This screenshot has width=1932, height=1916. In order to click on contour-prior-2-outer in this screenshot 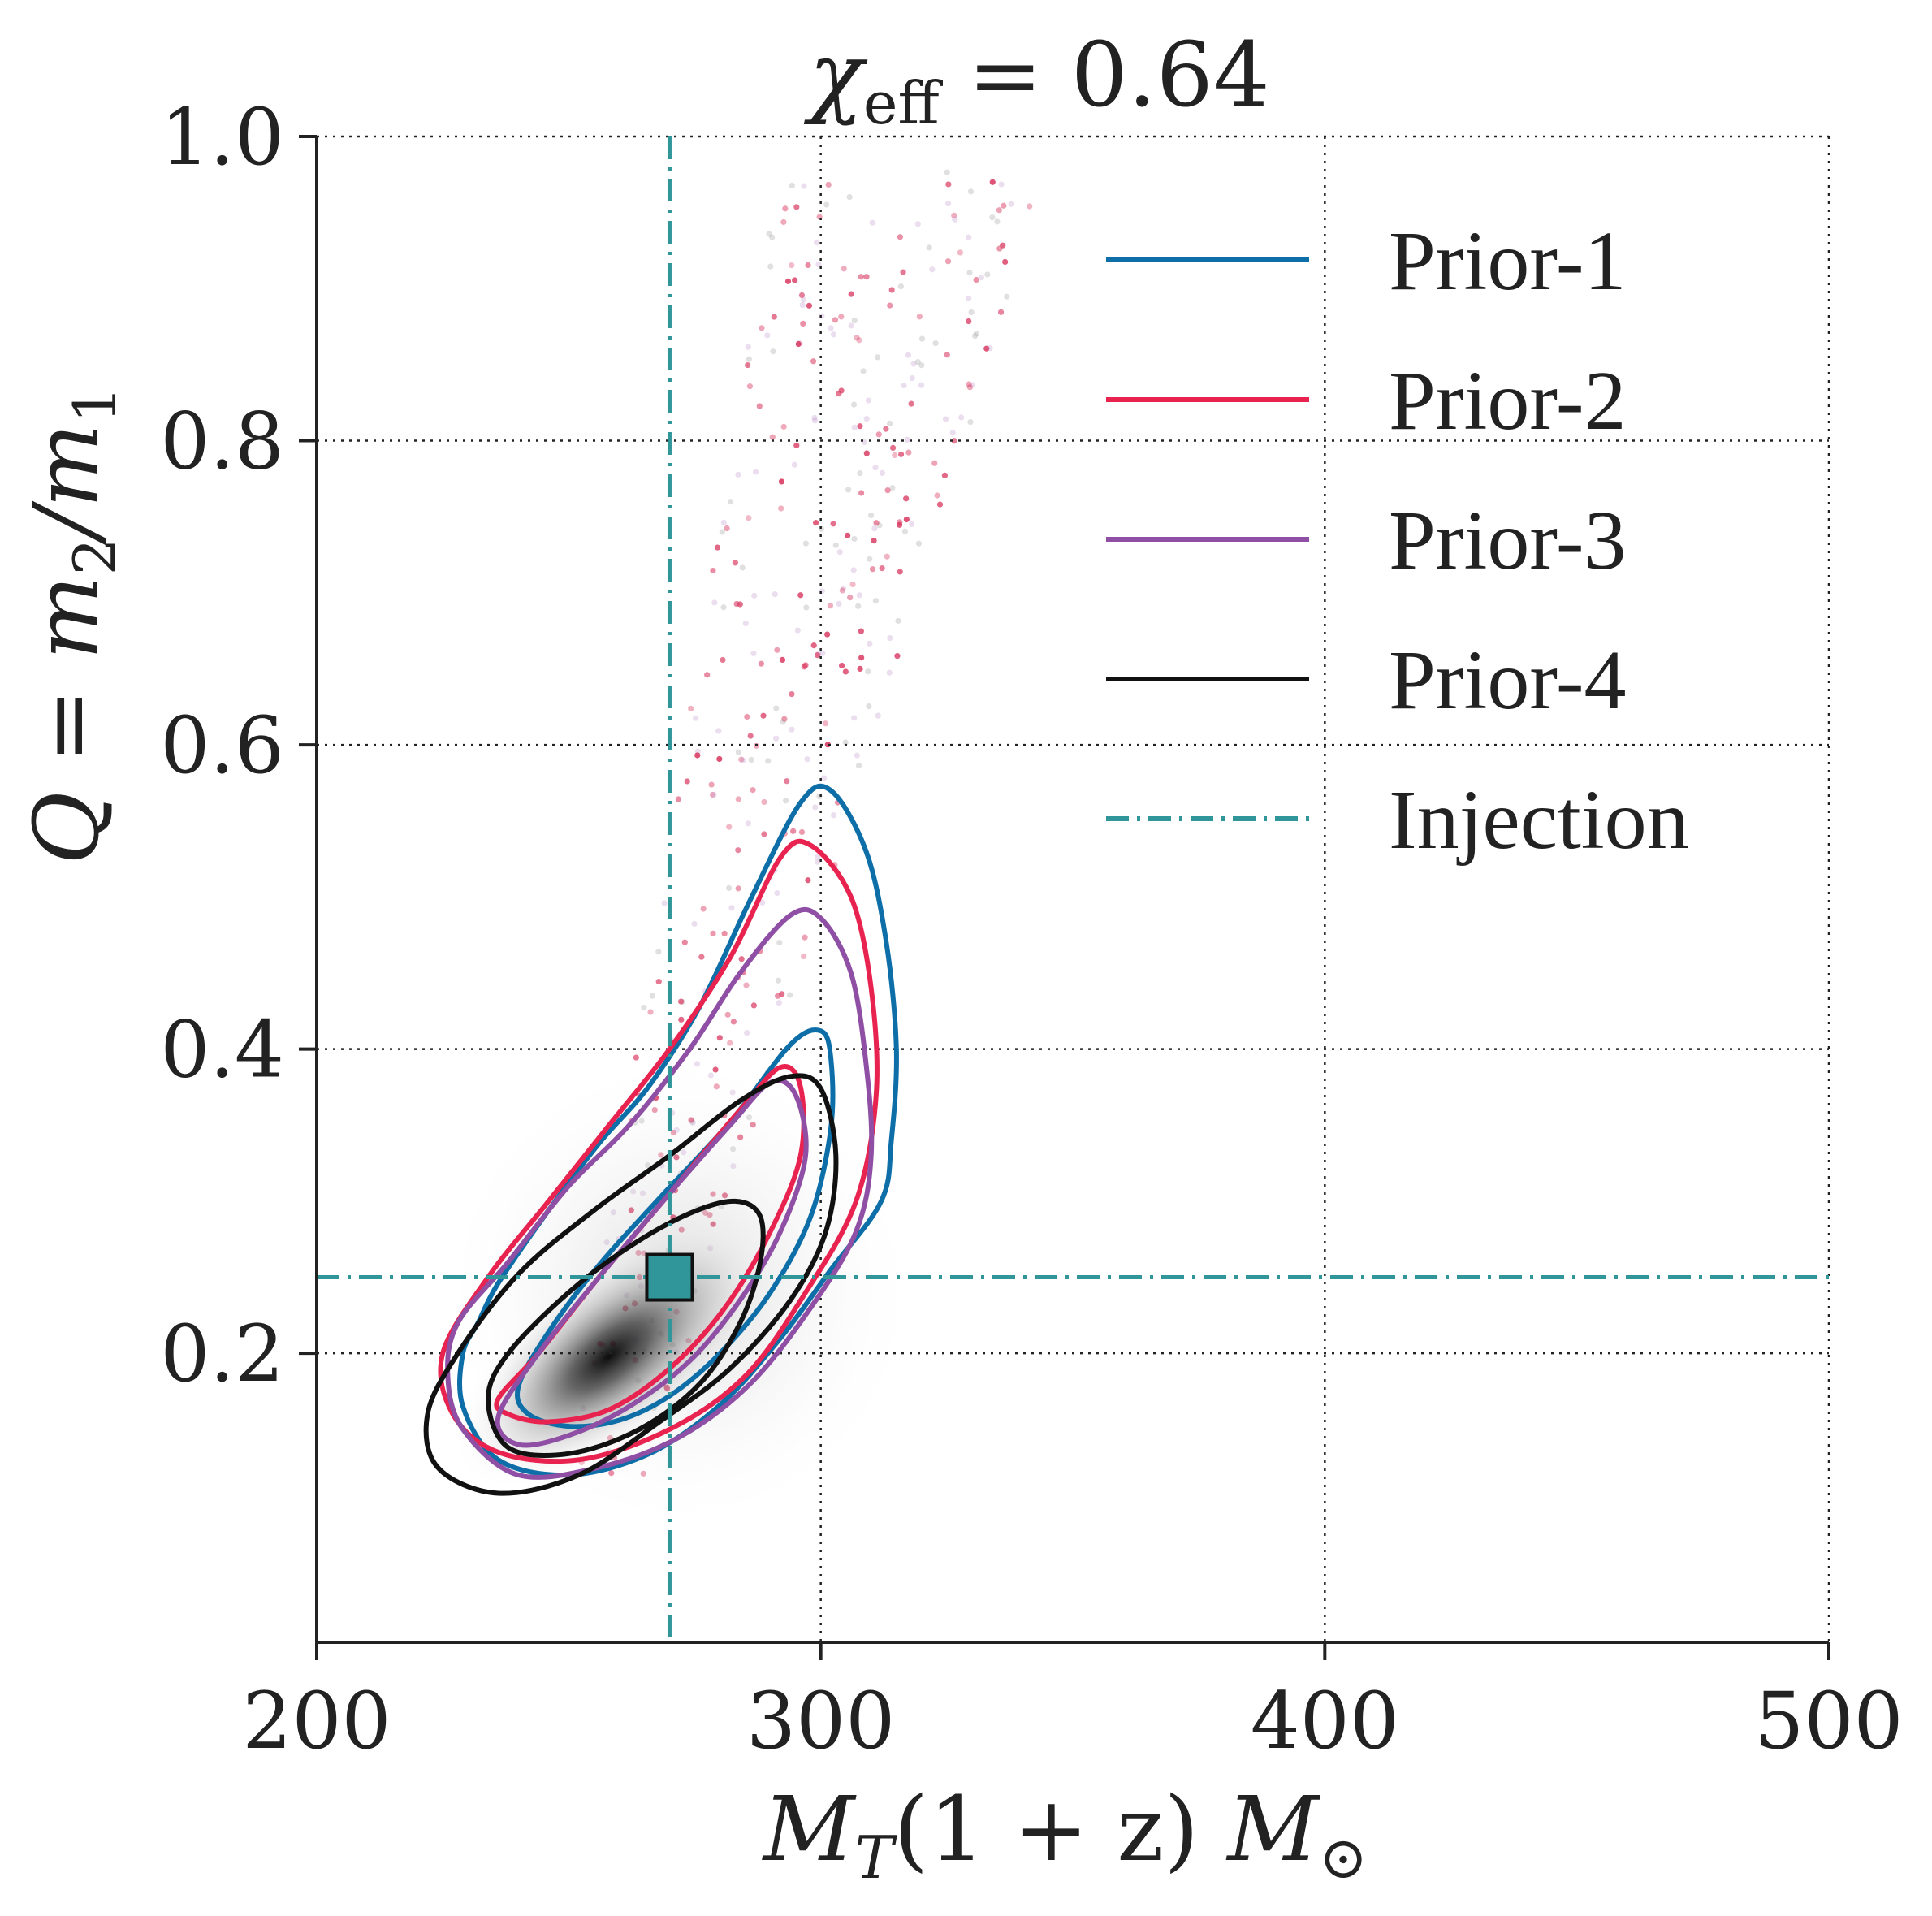, I will do `click(659, 1151)`.